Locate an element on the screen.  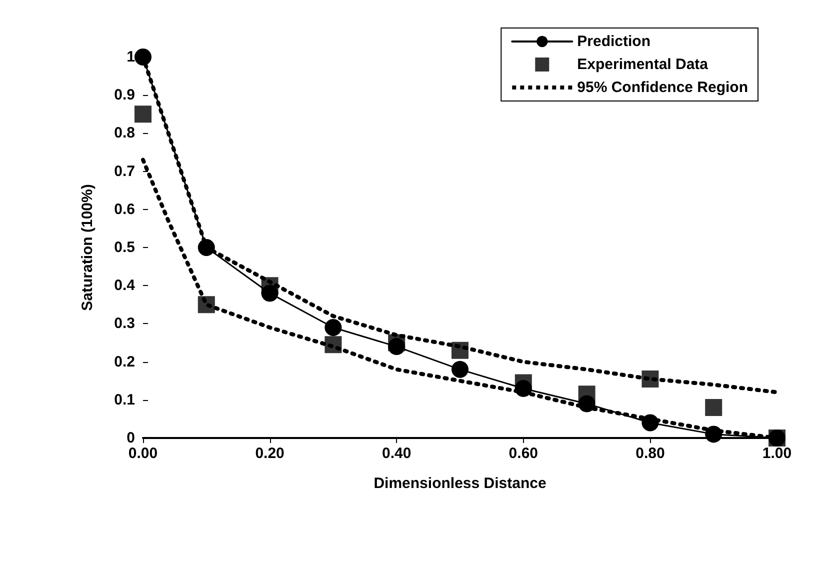
y-tick-label: 0.5 is located at coordinates (124, 247).